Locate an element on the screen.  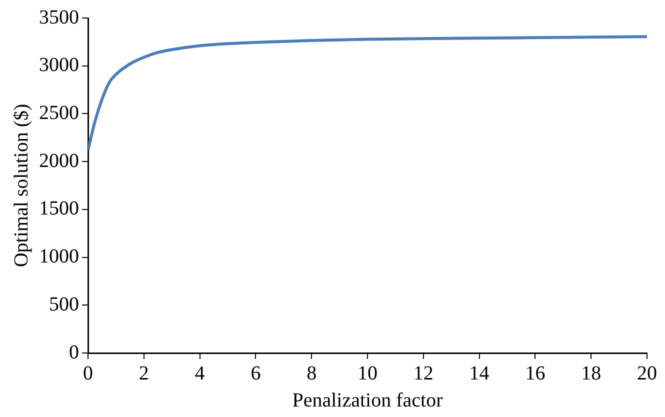
x-tick-label: 20 is located at coordinates (647, 373).